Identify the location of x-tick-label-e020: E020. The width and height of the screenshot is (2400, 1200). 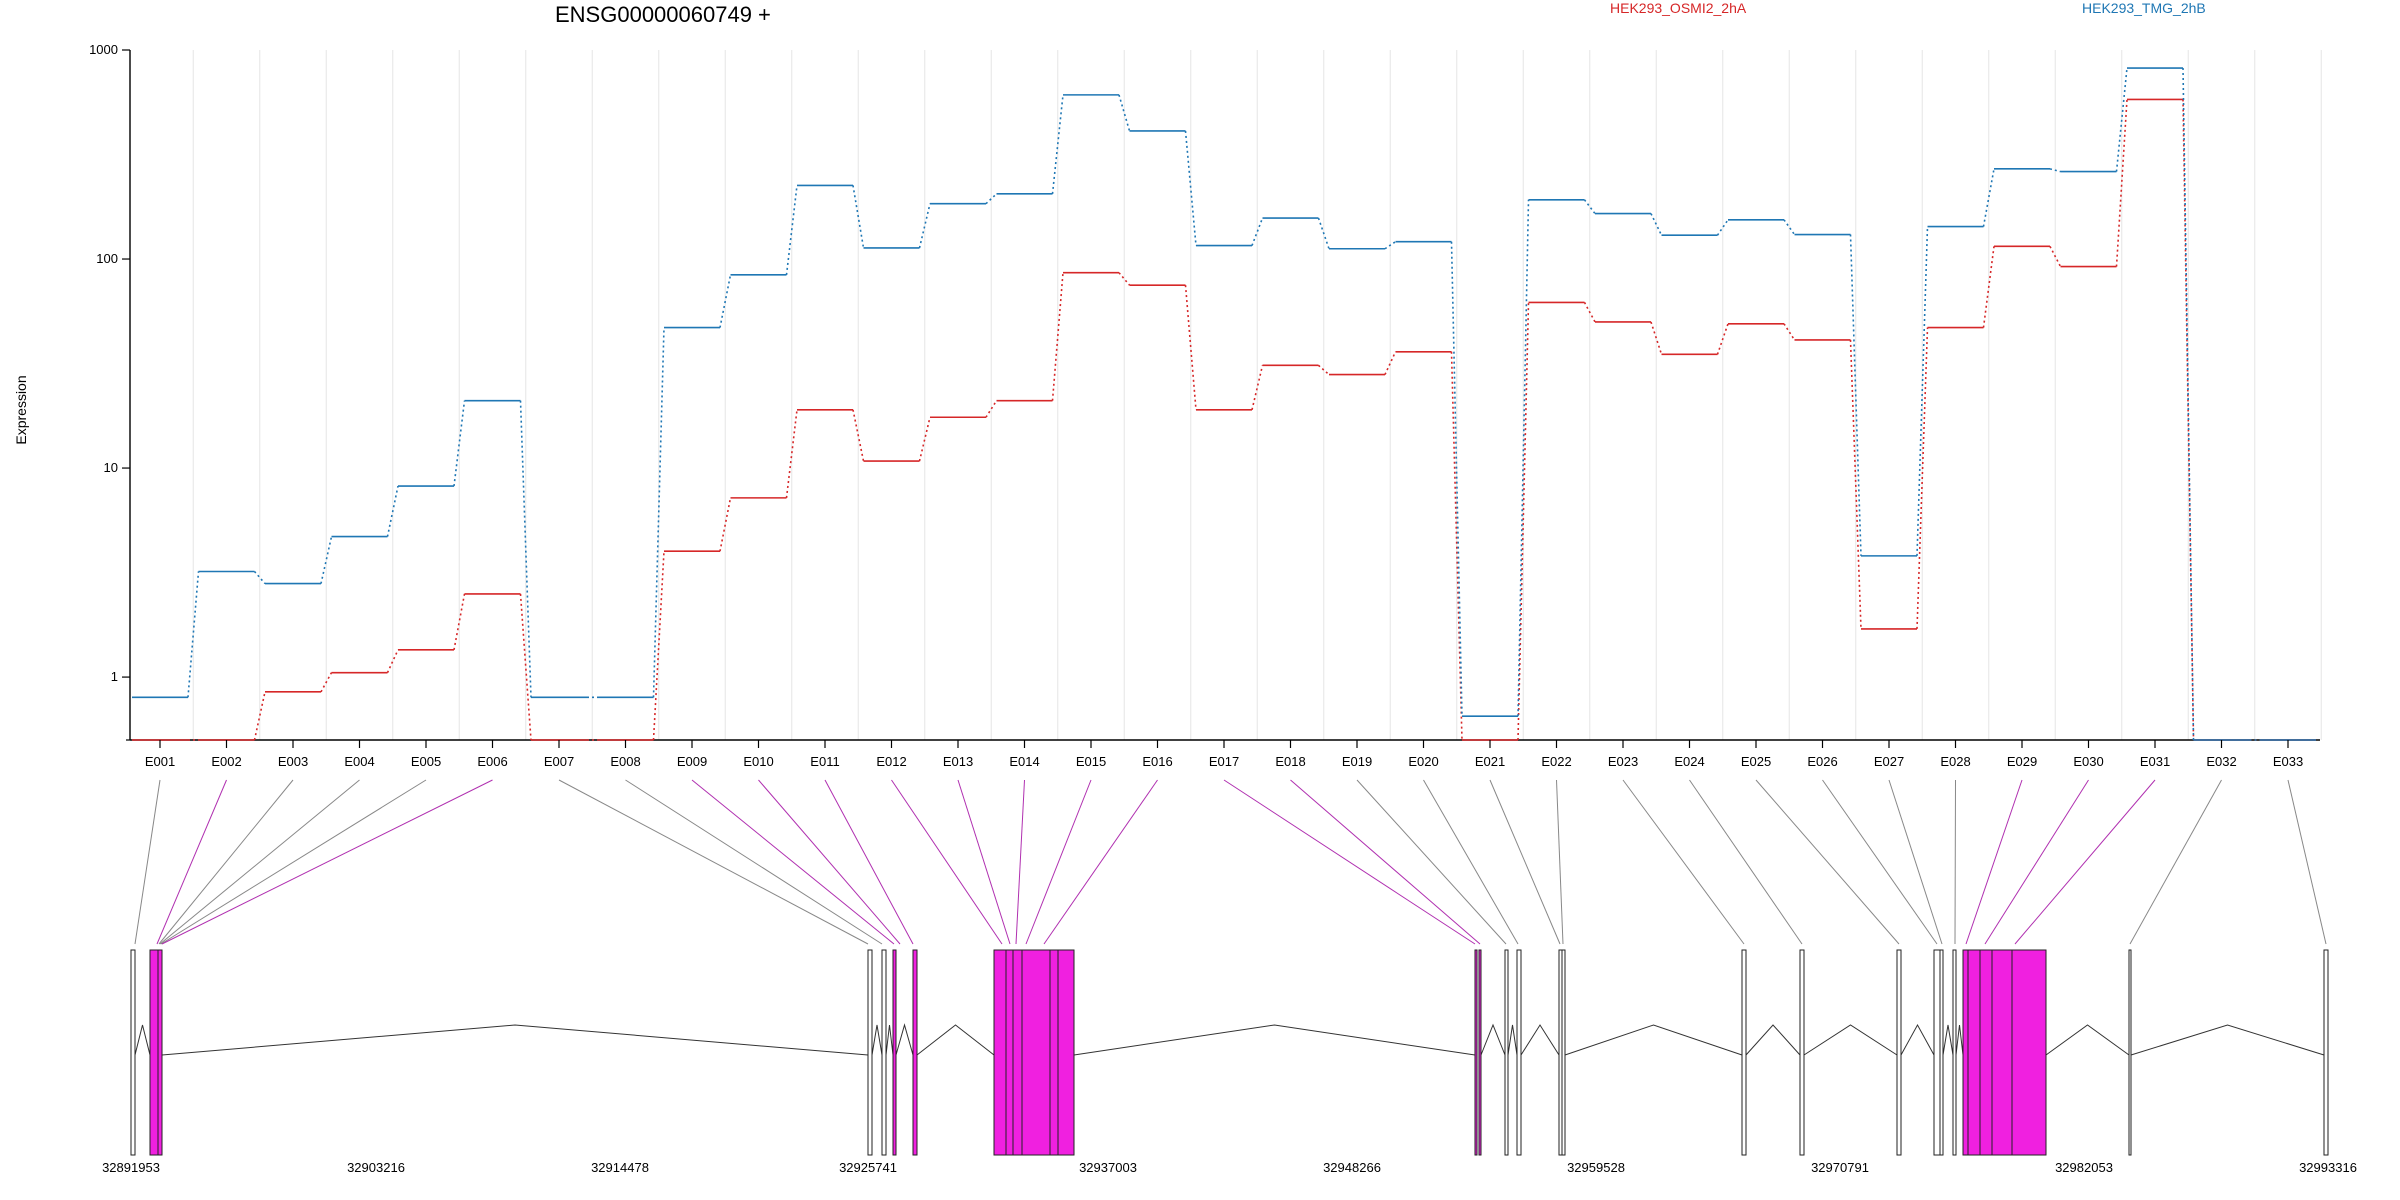
(1423, 761).